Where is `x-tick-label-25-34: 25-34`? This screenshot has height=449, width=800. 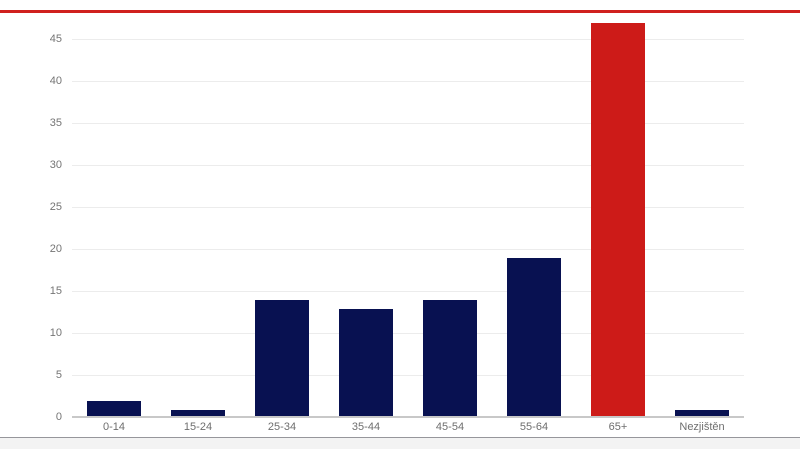
x-tick-label-25-34: 25-34 is located at coordinates (282, 427).